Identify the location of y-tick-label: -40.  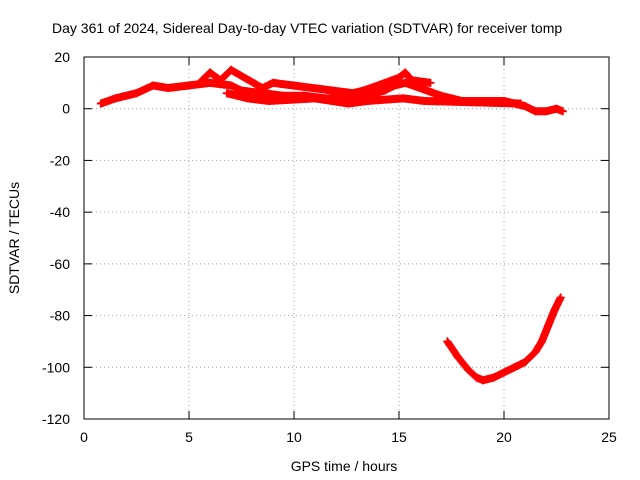
(60, 212).